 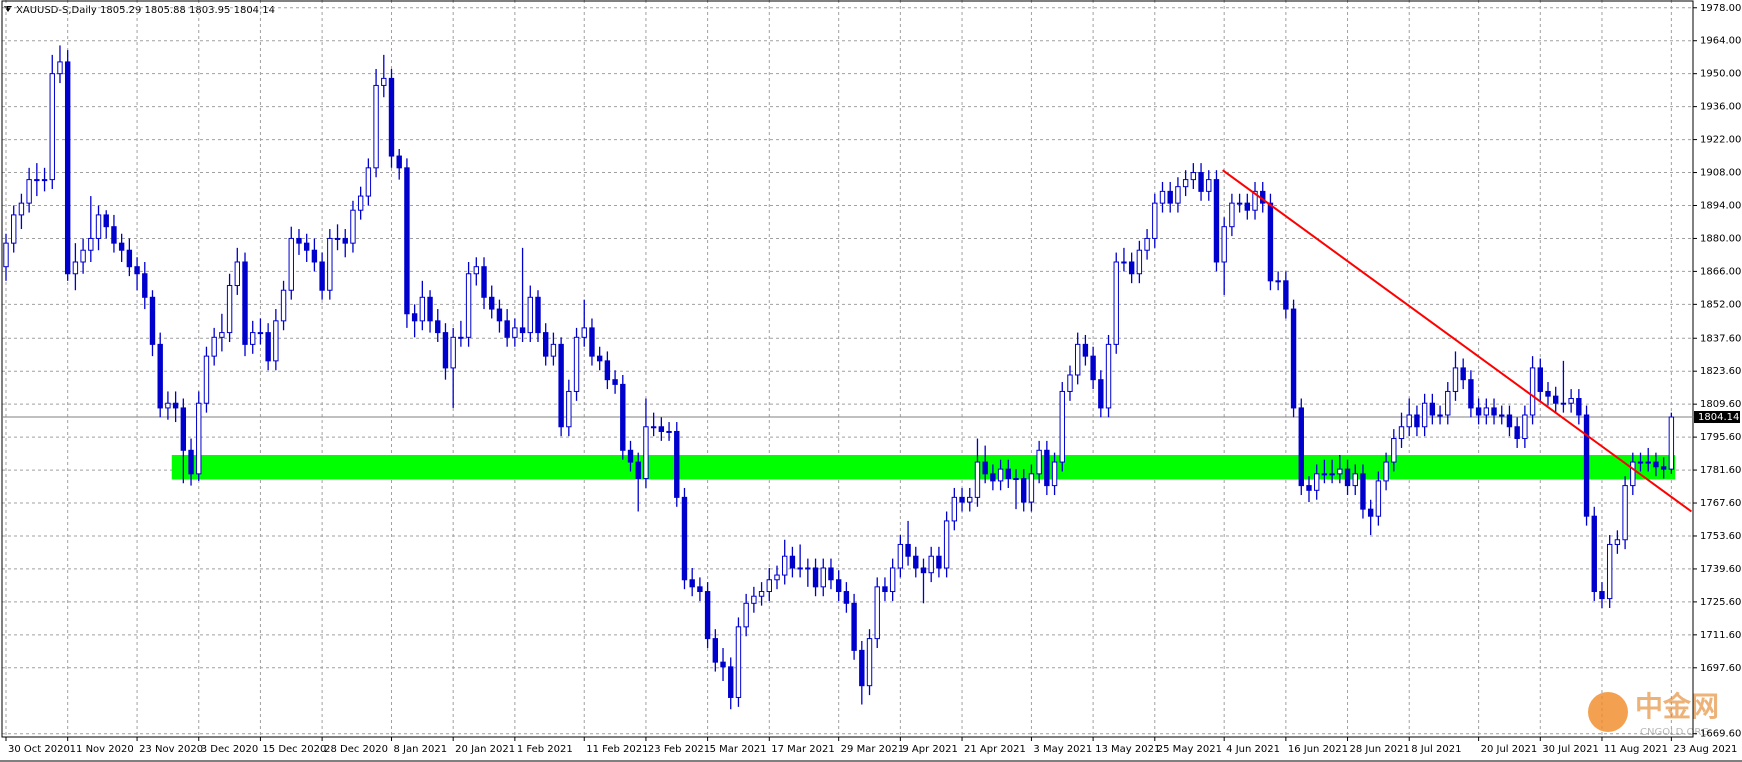 I want to click on x-tick-label: 8 Jul 2021, so click(x=1436, y=749).